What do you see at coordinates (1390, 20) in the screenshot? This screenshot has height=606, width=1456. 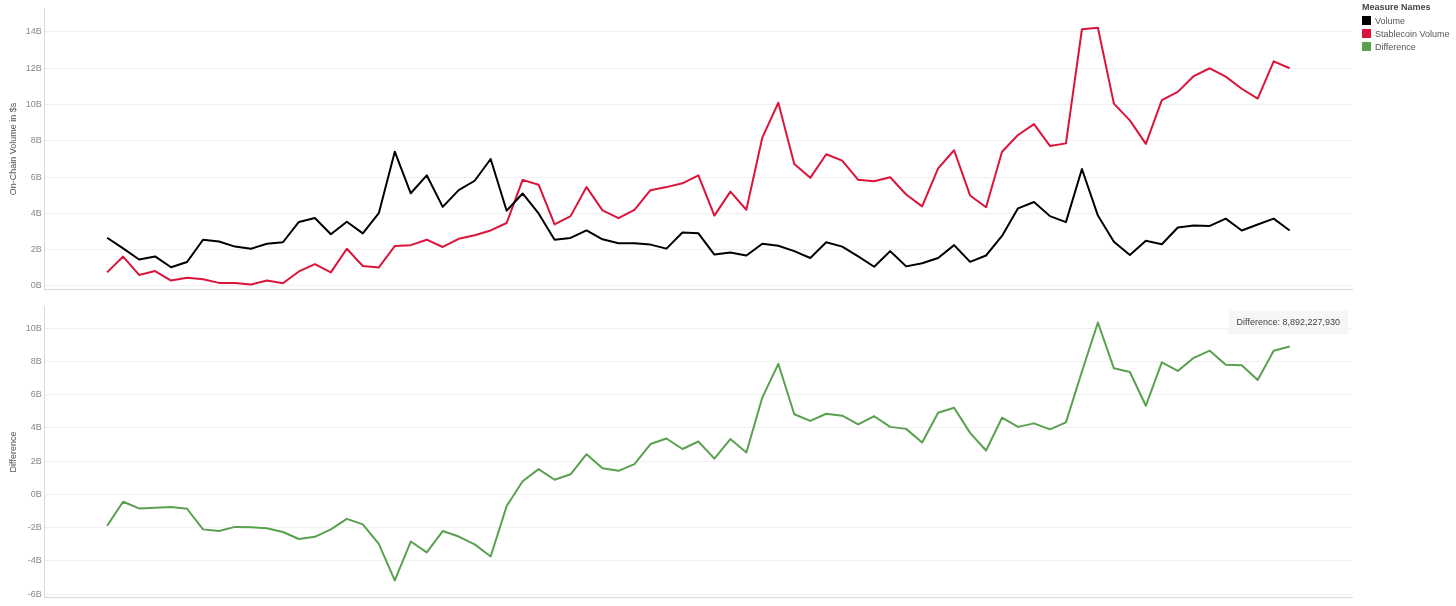 I see `legend-label: Volume` at bounding box center [1390, 20].